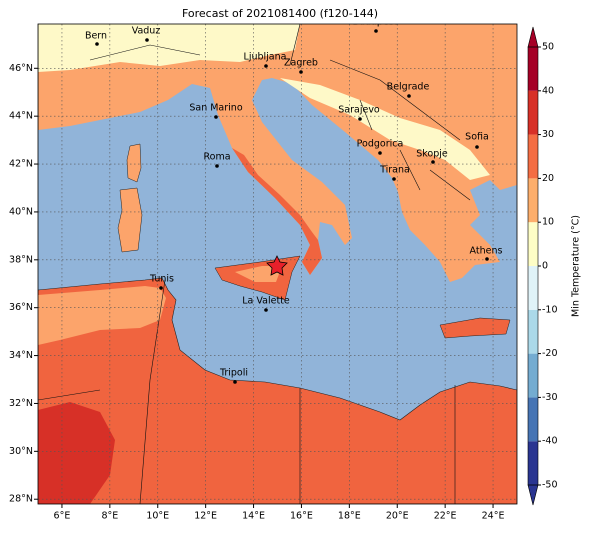  I want to click on x-tick-label: 16°E, so click(301, 516).